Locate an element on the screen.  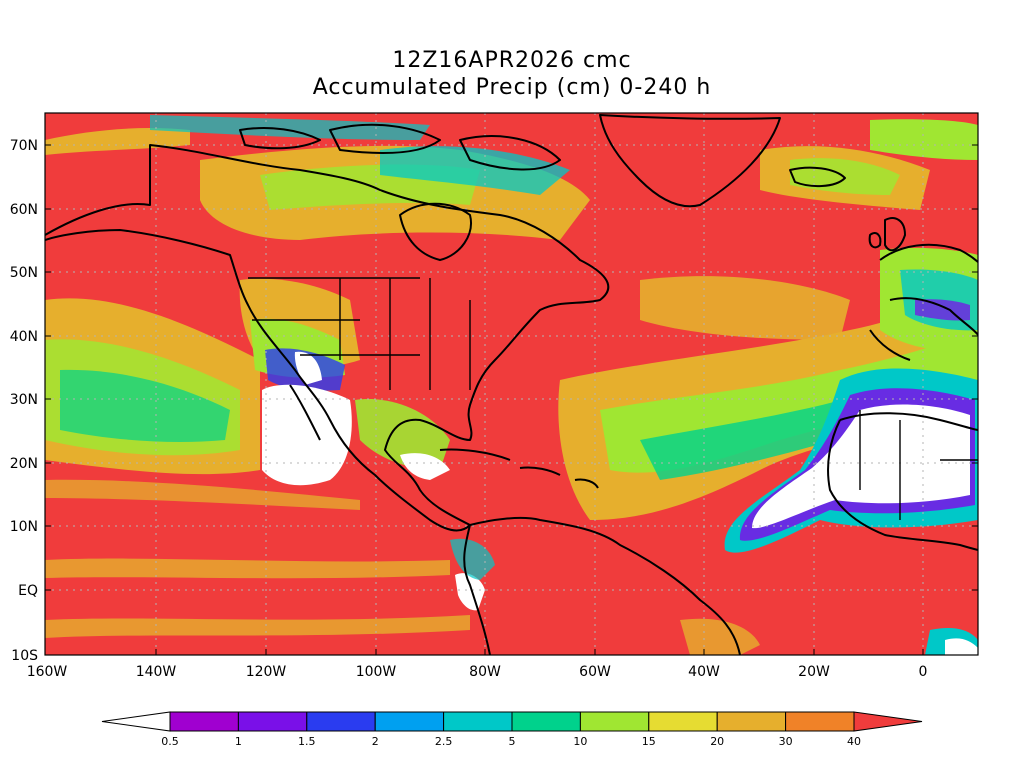
lat-label: 60N is located at coordinates (24, 210).